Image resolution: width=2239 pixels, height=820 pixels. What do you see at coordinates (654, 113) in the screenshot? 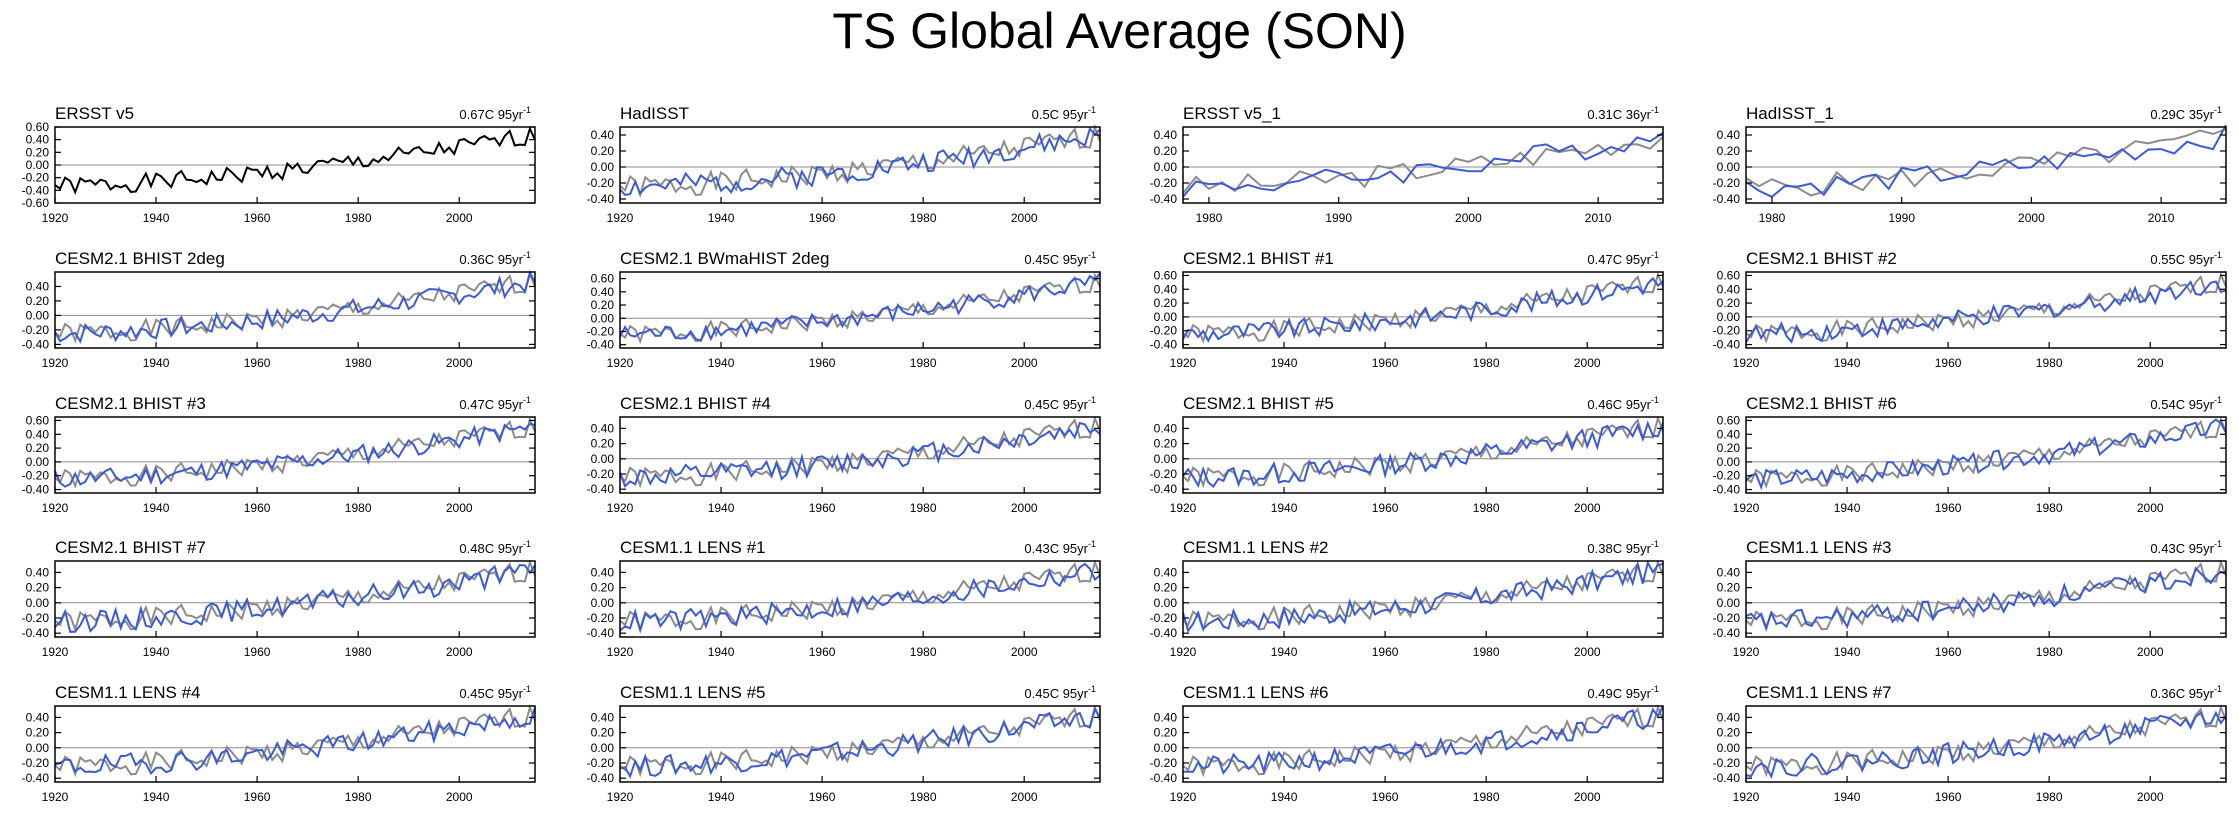
I see `panel-title: HadISST` at bounding box center [654, 113].